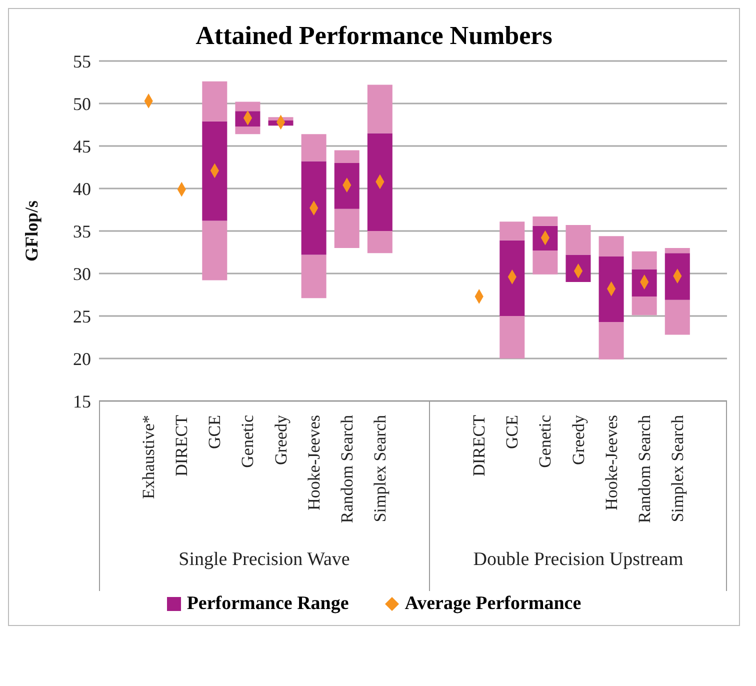 The height and width of the screenshot is (686, 756). What do you see at coordinates (374, 36) in the screenshot?
I see `chart-title: Attained Performance Numbers` at bounding box center [374, 36].